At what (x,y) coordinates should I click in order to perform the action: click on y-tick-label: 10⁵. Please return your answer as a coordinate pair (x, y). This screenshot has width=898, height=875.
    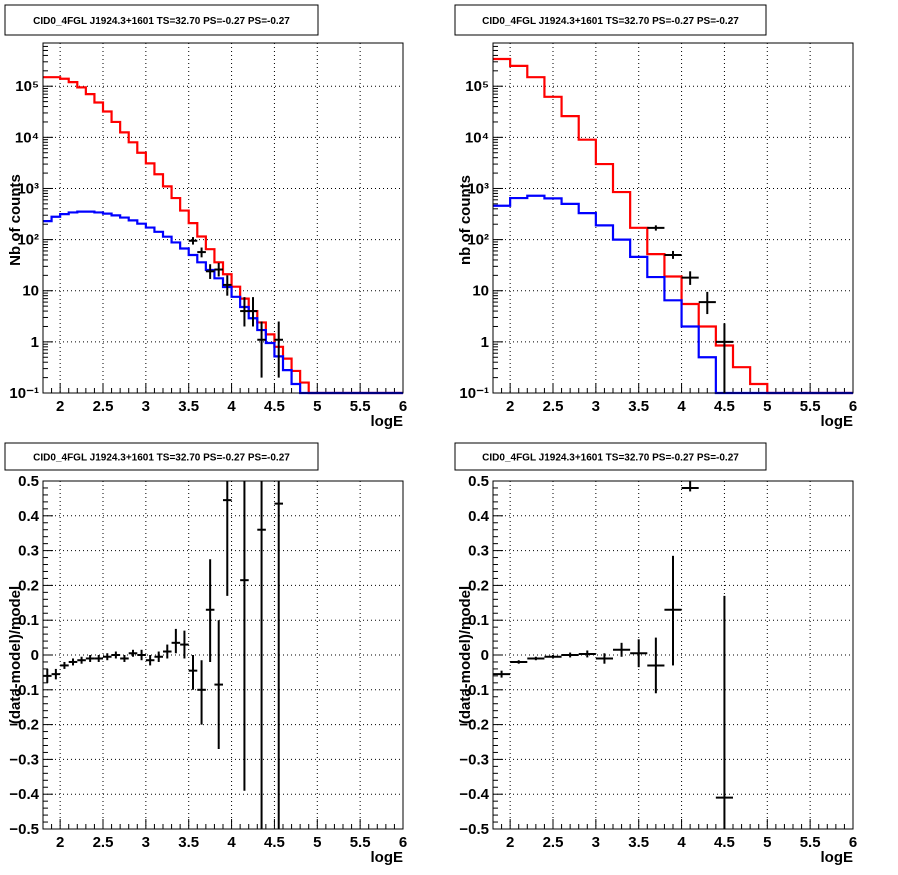
    Looking at the image, I should click on (477, 86).